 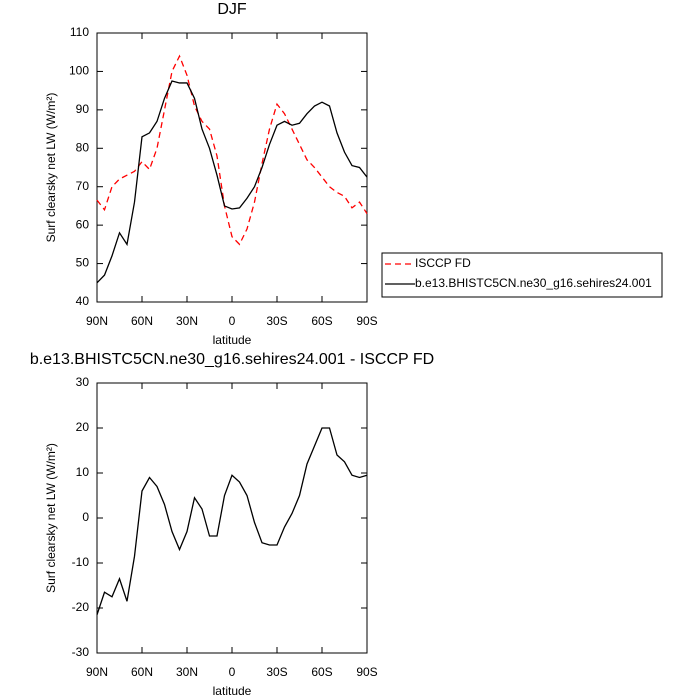 I want to click on y-tick-label: 90, so click(x=83, y=109).